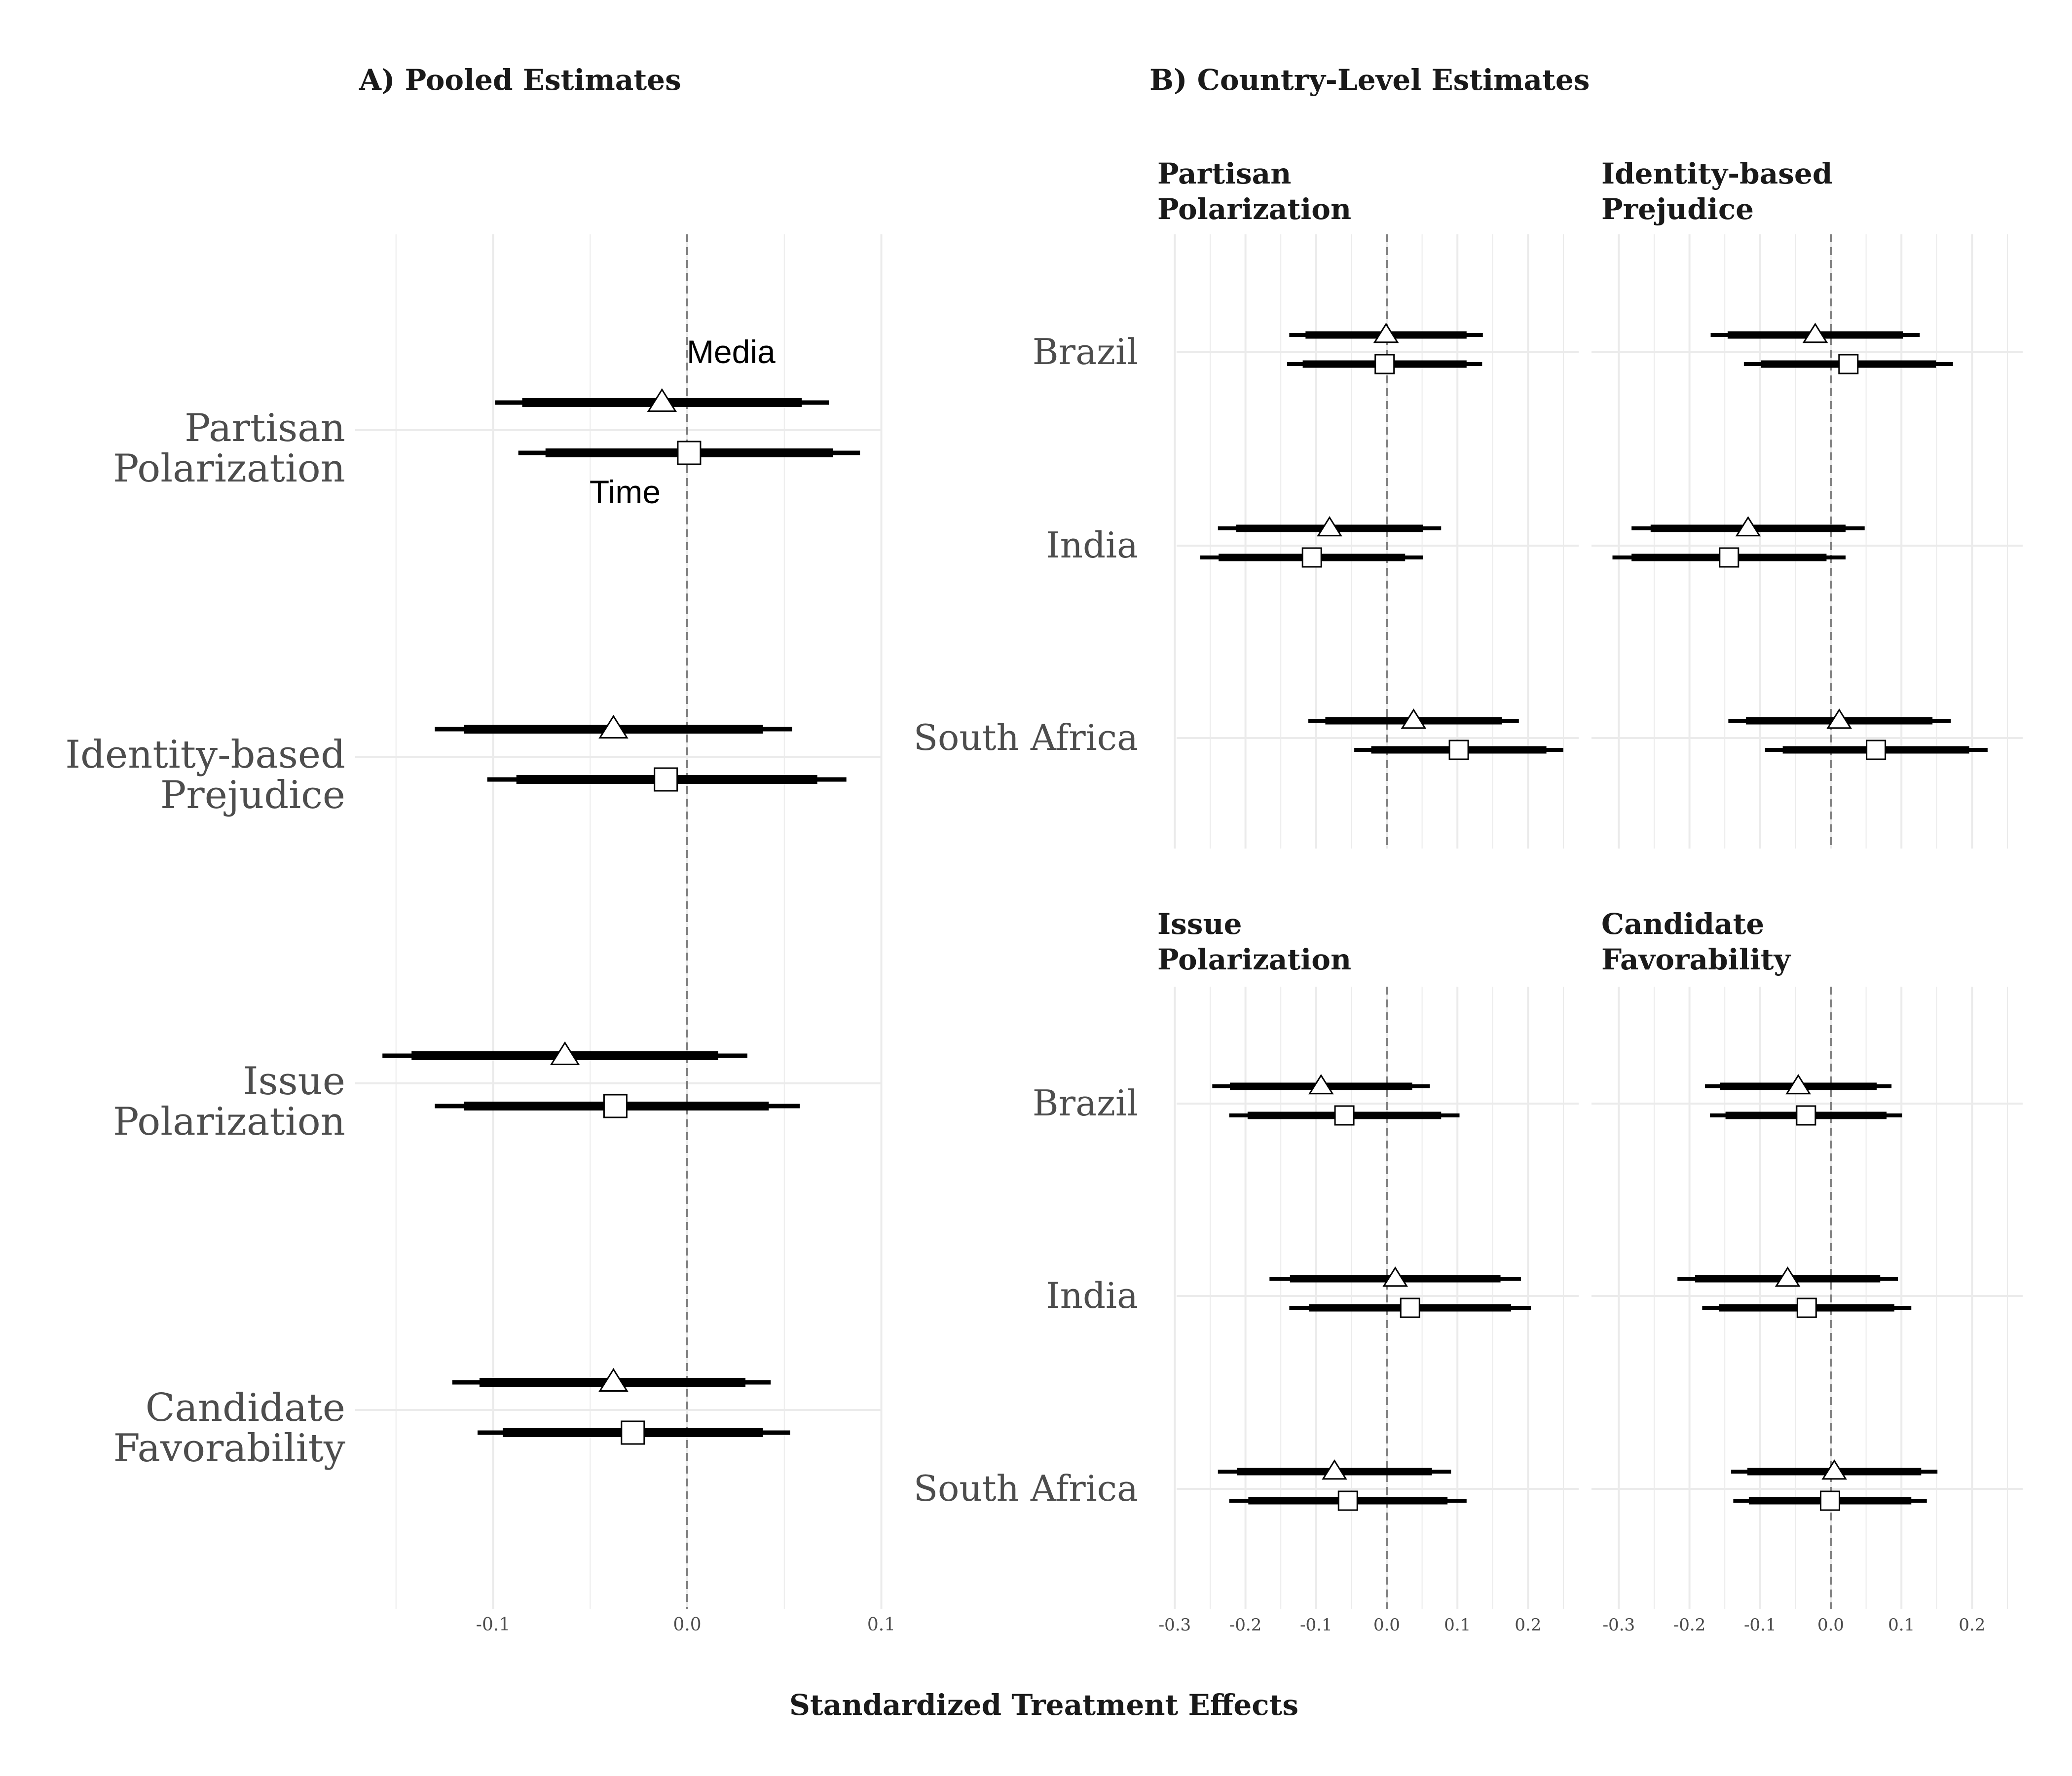 The image size is (2072, 1776). Describe the element at coordinates (246, 1408) in the screenshot. I see `category-label: Candidate` at that location.